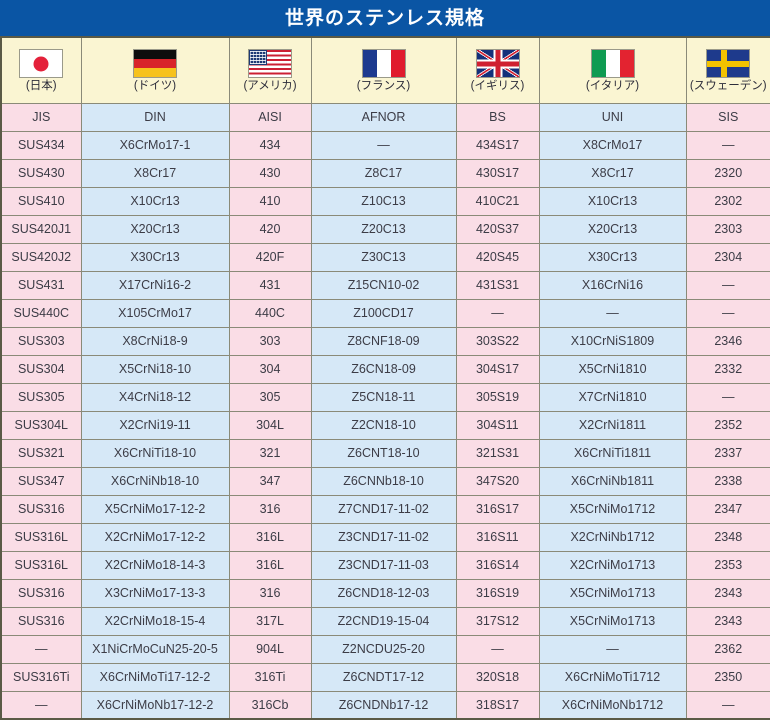 The height and width of the screenshot is (720, 770). I want to click on cell-bs: 347S20, so click(497, 481).